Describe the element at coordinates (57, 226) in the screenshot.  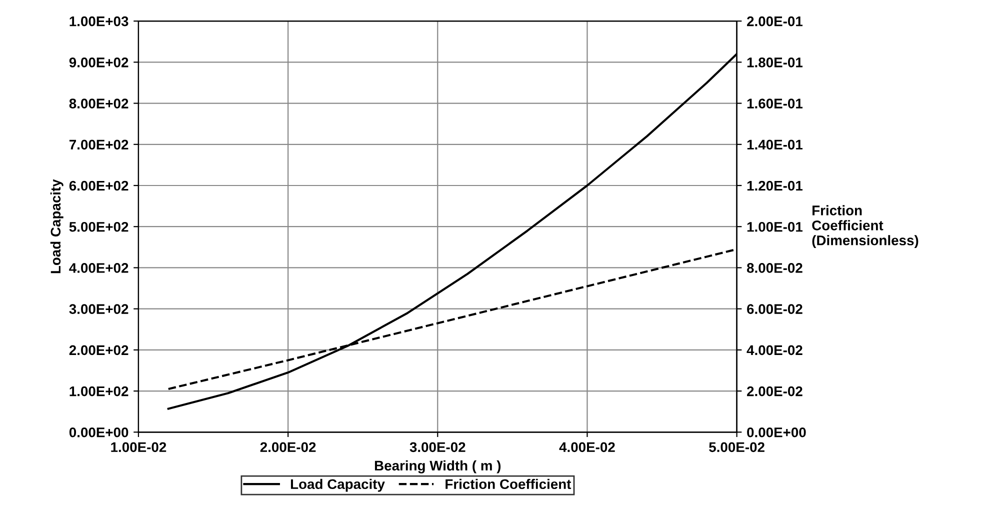
I see `y-axis-title: Load Capacity` at that location.